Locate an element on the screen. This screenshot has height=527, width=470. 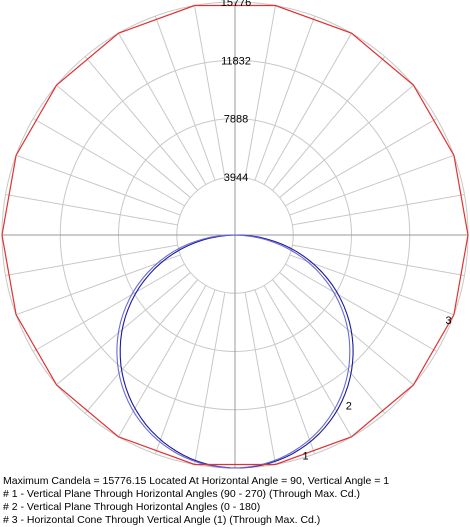
ring-label-11832: 11832 is located at coordinates (236, 61).